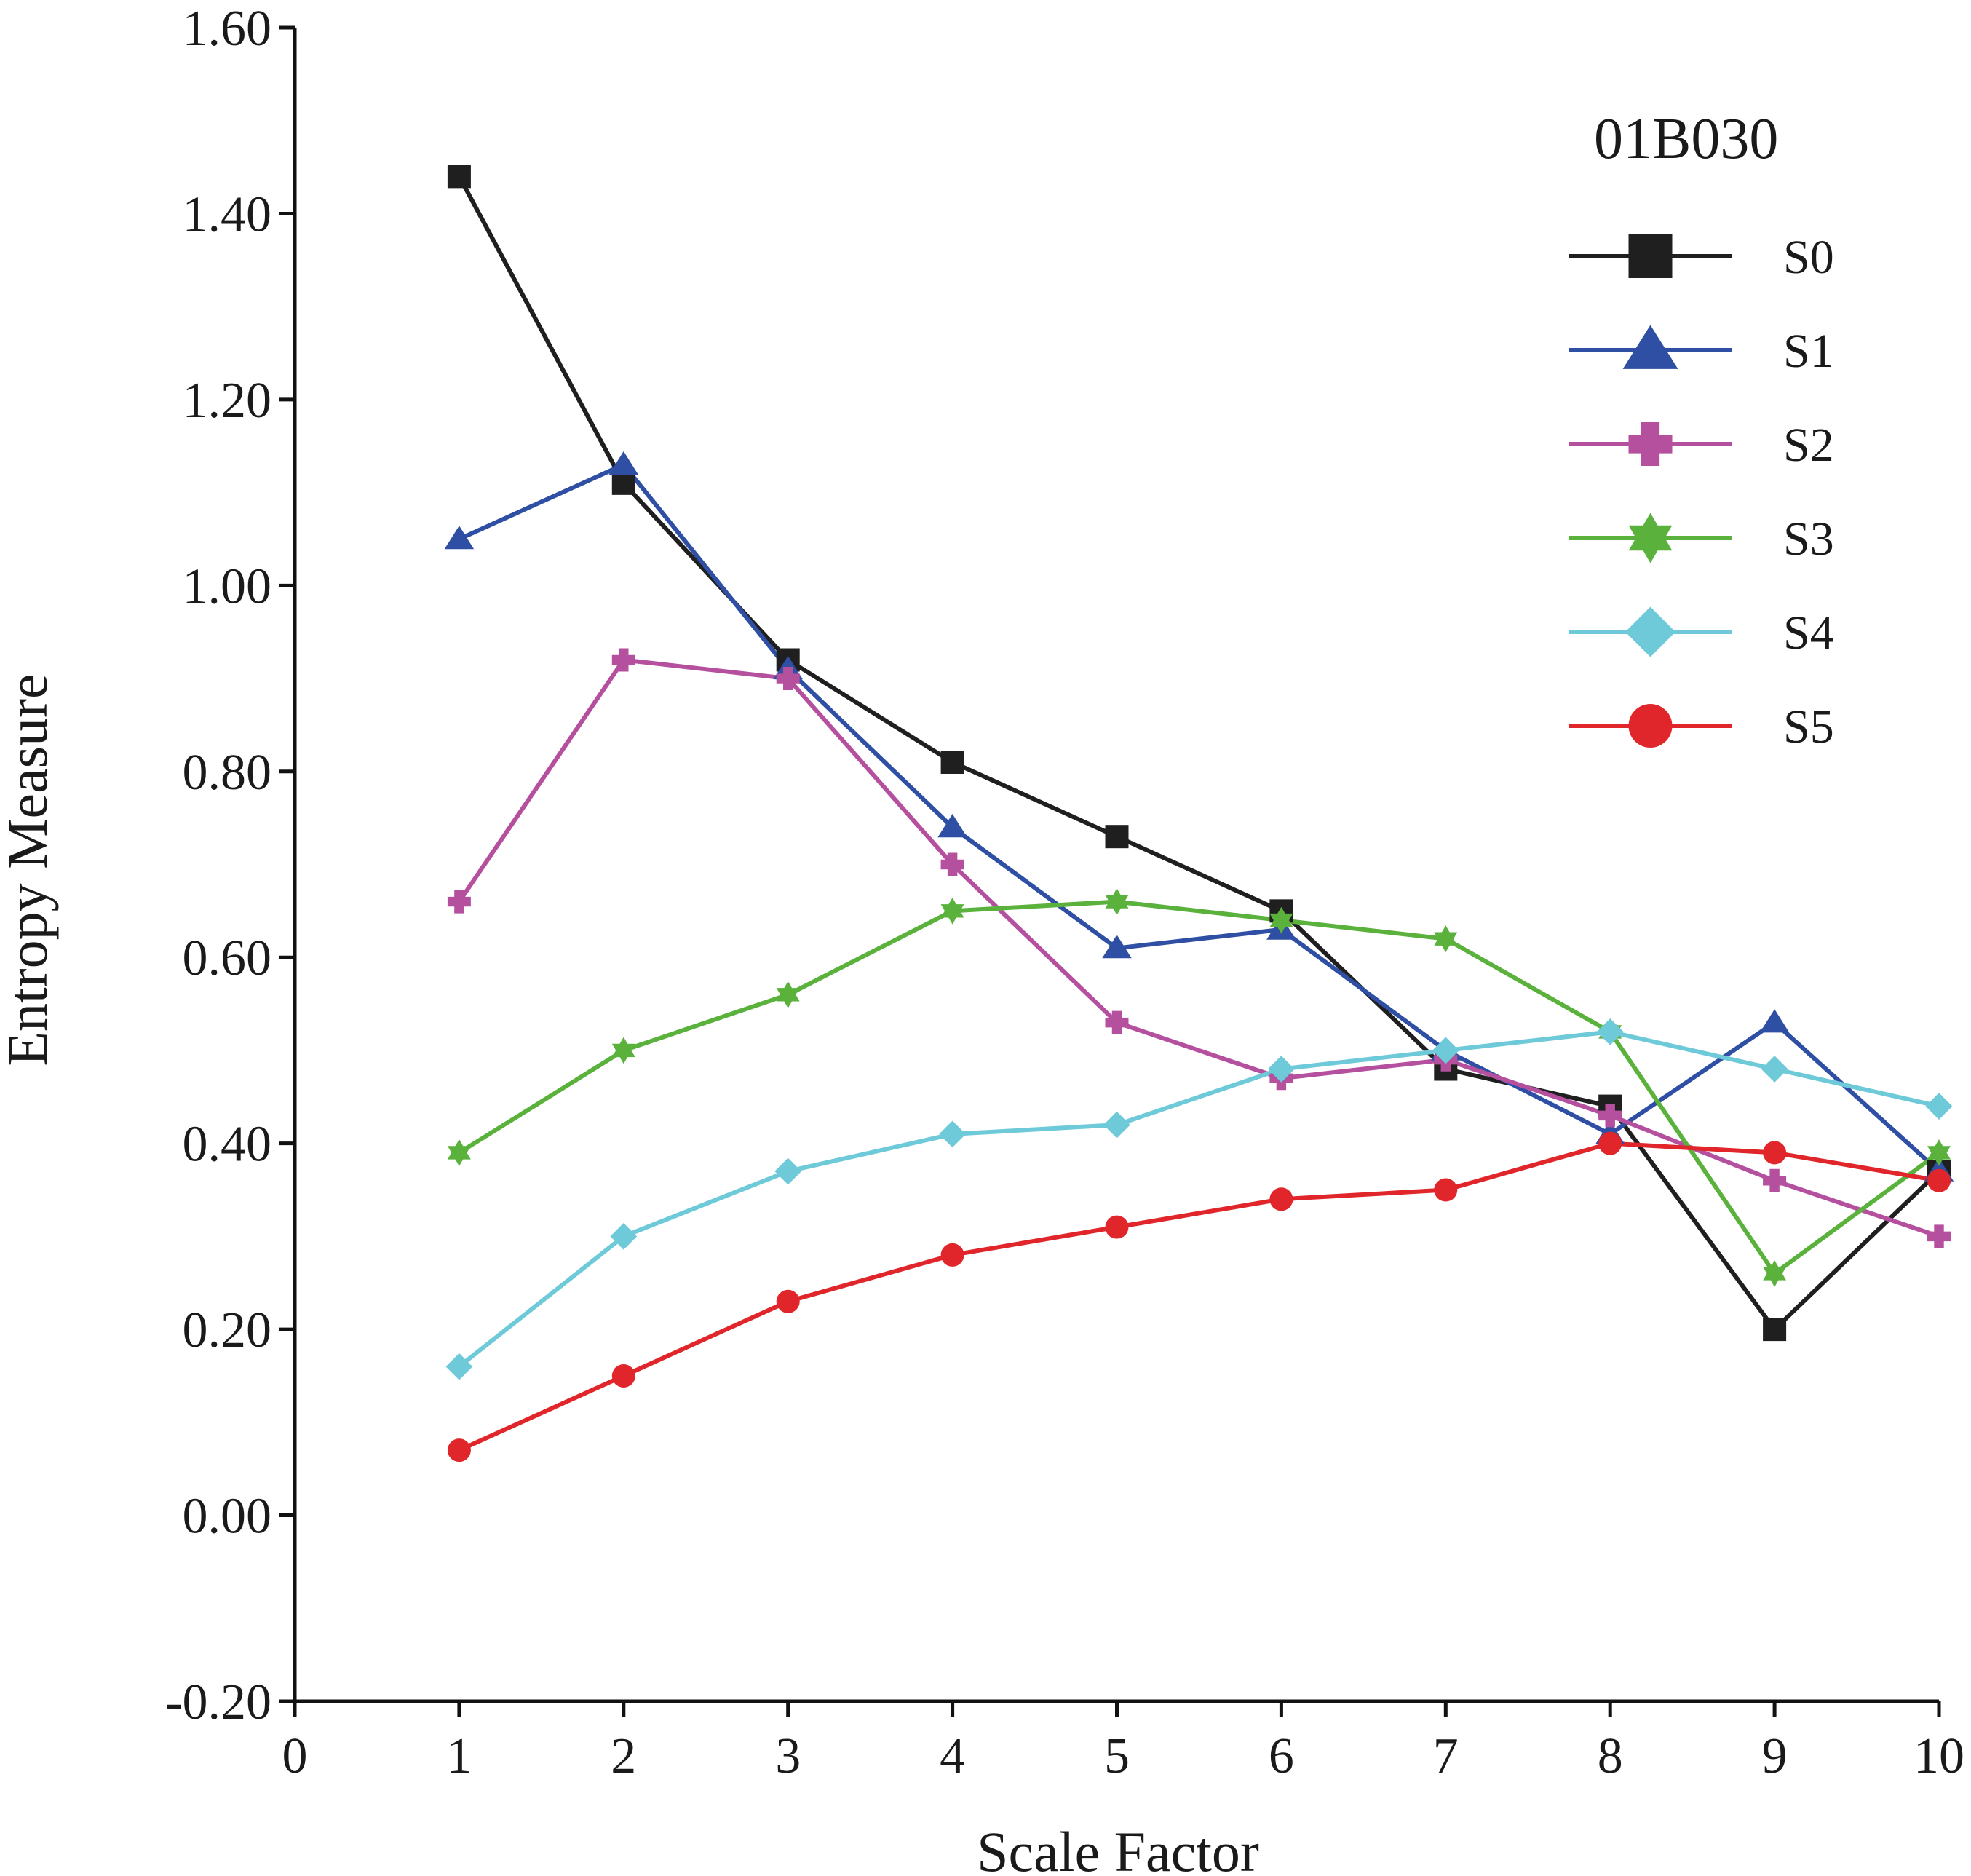 The image size is (1971, 1876). What do you see at coordinates (227, 1330) in the screenshot?
I see `y-tick-label: 0.20` at bounding box center [227, 1330].